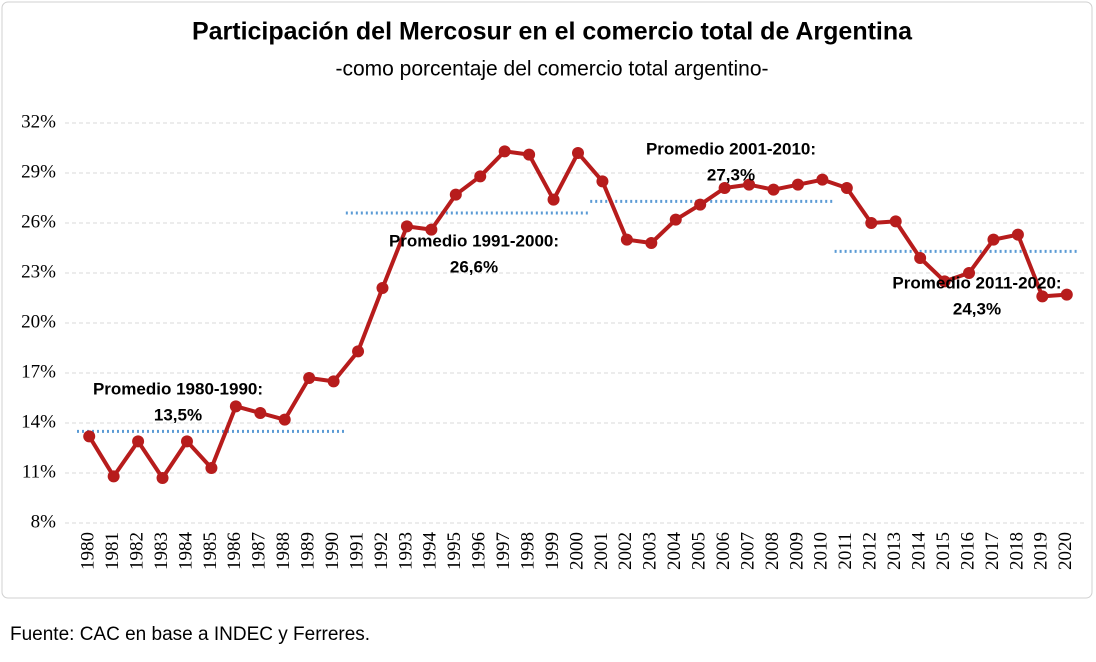  Describe the element at coordinates (821, 551) in the screenshot. I see `x-tick-label: 2010` at that location.